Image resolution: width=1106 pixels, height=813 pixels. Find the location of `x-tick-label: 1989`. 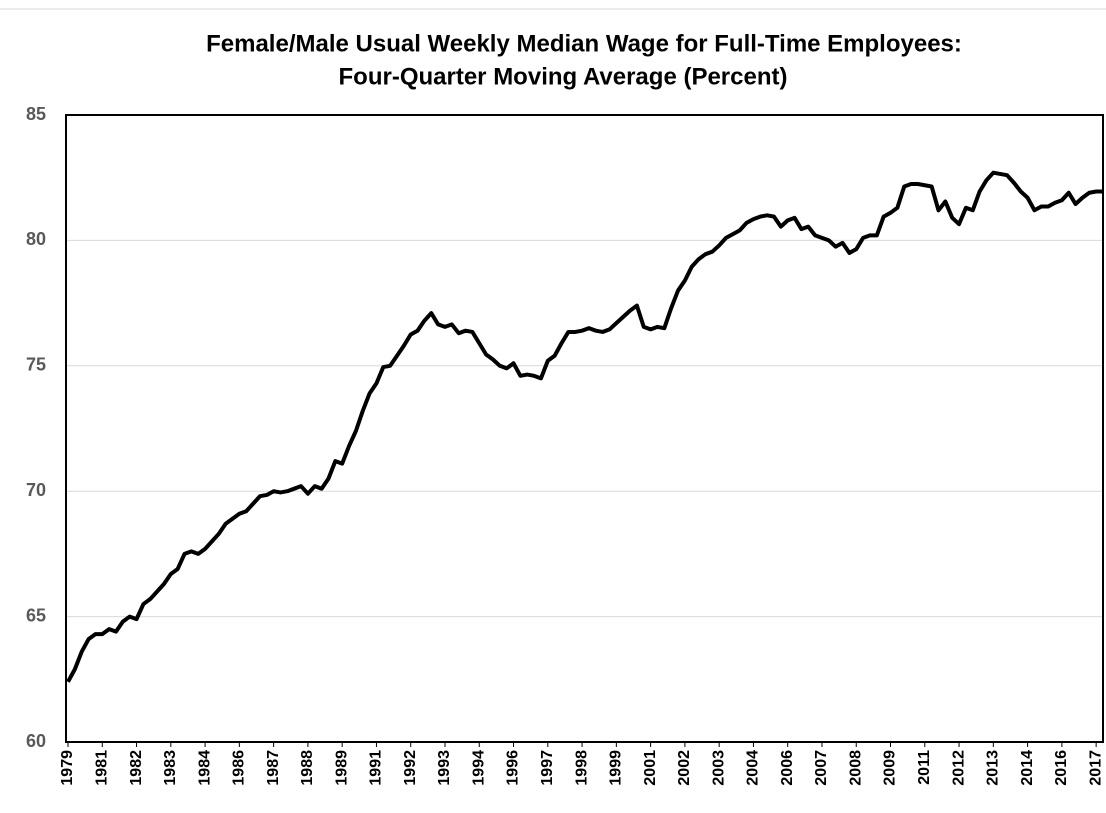

x-tick-label: 1989 is located at coordinates (341, 768).